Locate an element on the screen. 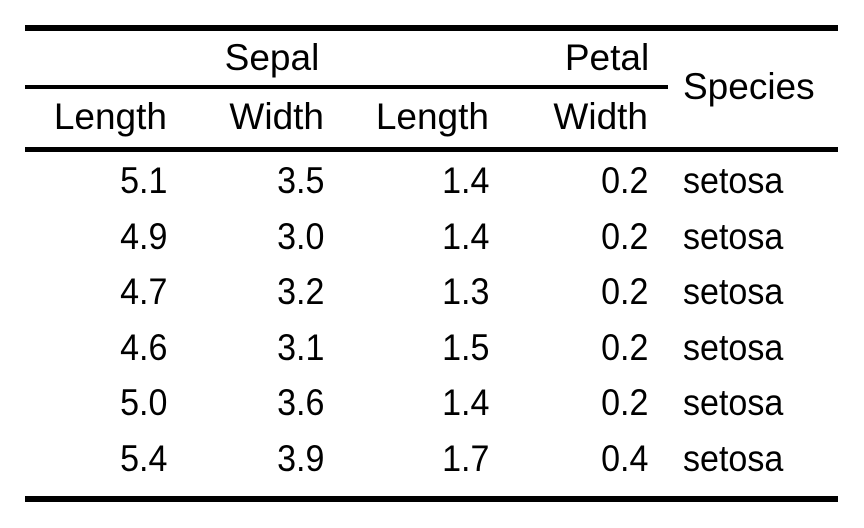 This screenshot has width=864, height=528. table-row: 4.6 3.1 1.5 0.2 setosa is located at coordinates (431, 348).